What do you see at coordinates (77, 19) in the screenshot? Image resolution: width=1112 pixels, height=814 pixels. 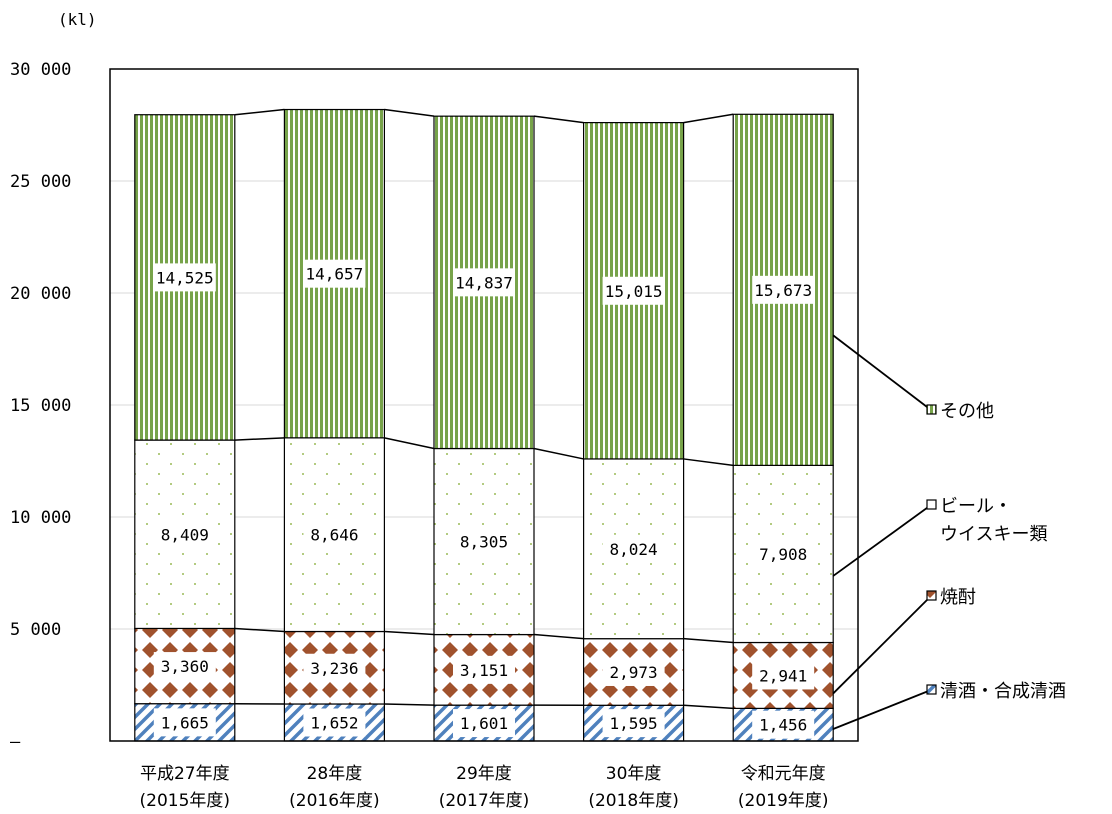 I see `y-axis-unit-label: (kl)` at bounding box center [77, 19].